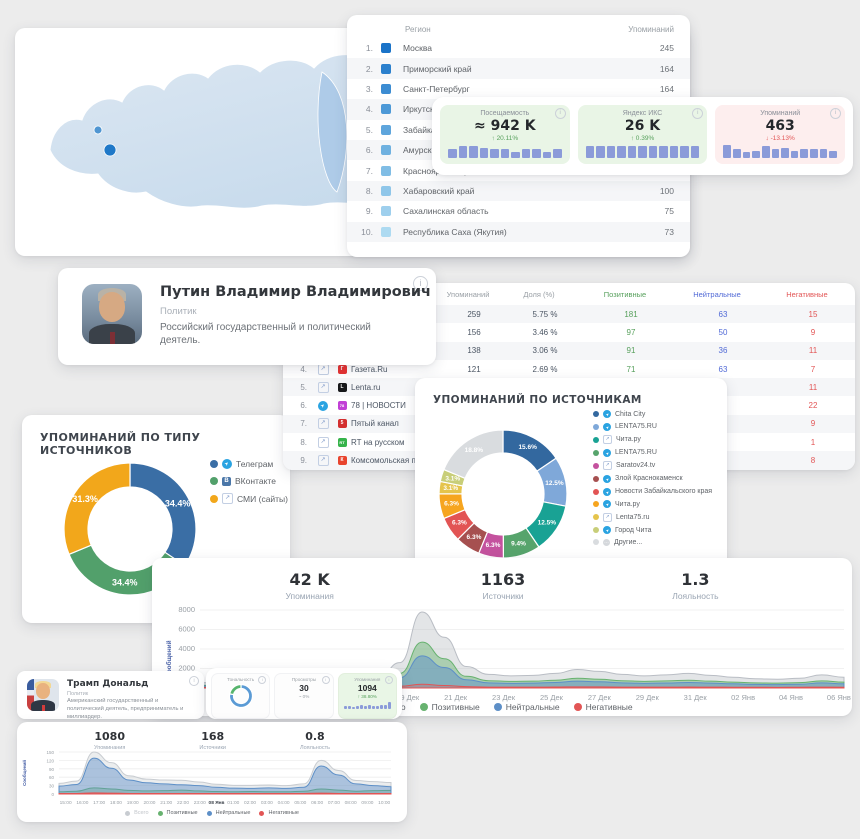 This screenshot has width=860, height=839. Describe the element at coordinates (569, 369) in the screenshot. I see `table-row: 4. ↗ Г Газета.Ru 121 2.69 % 71 63 7` at that location.